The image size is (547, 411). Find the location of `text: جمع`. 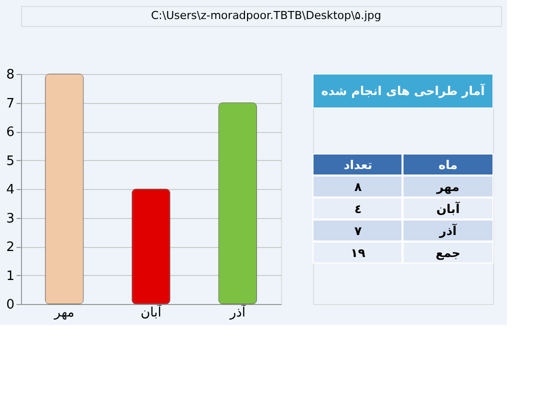

text: جمع is located at coordinates (448, 253).